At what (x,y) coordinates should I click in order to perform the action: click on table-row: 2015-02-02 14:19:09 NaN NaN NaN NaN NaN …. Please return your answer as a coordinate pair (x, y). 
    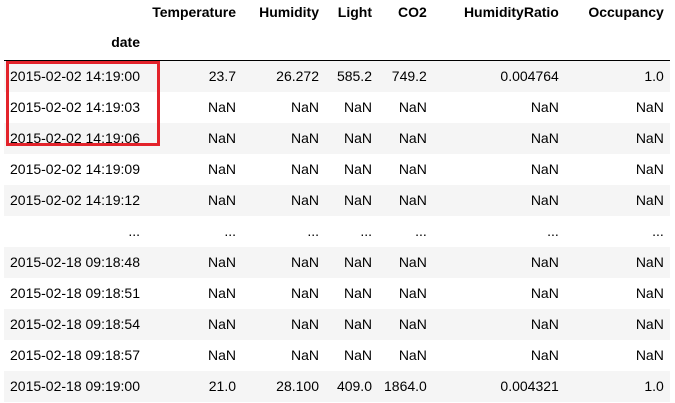
    Looking at the image, I should click on (337, 169).